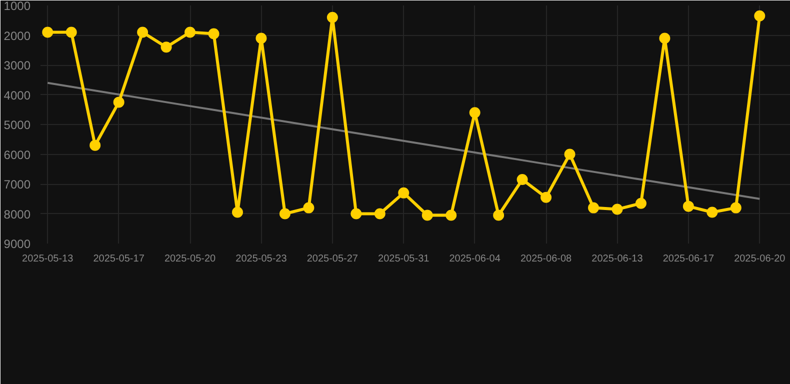 This screenshot has height=384, width=790. What do you see at coordinates (546, 259) in the screenshot?
I see `x-tick-label: 2025-06-08` at bounding box center [546, 259].